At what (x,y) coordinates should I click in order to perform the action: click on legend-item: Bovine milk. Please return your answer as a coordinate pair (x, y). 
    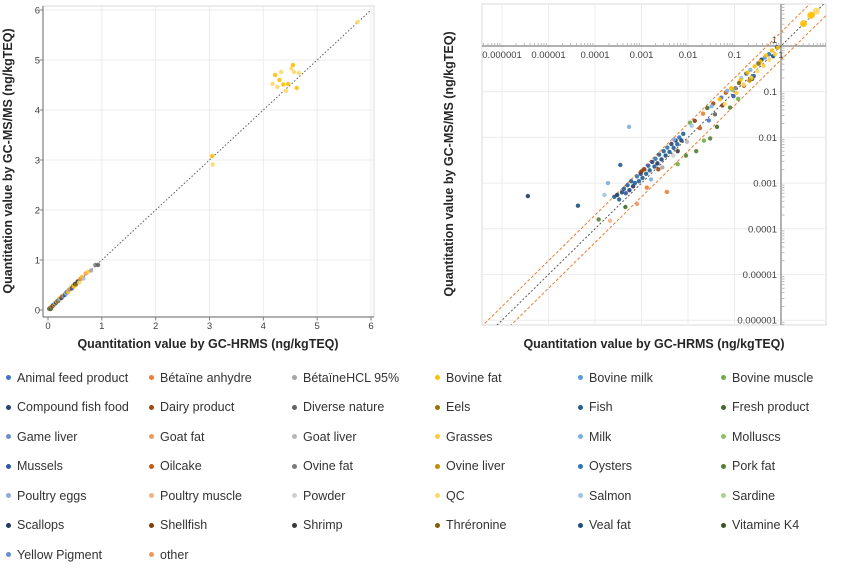
    Looking at the image, I should click on (649, 378).